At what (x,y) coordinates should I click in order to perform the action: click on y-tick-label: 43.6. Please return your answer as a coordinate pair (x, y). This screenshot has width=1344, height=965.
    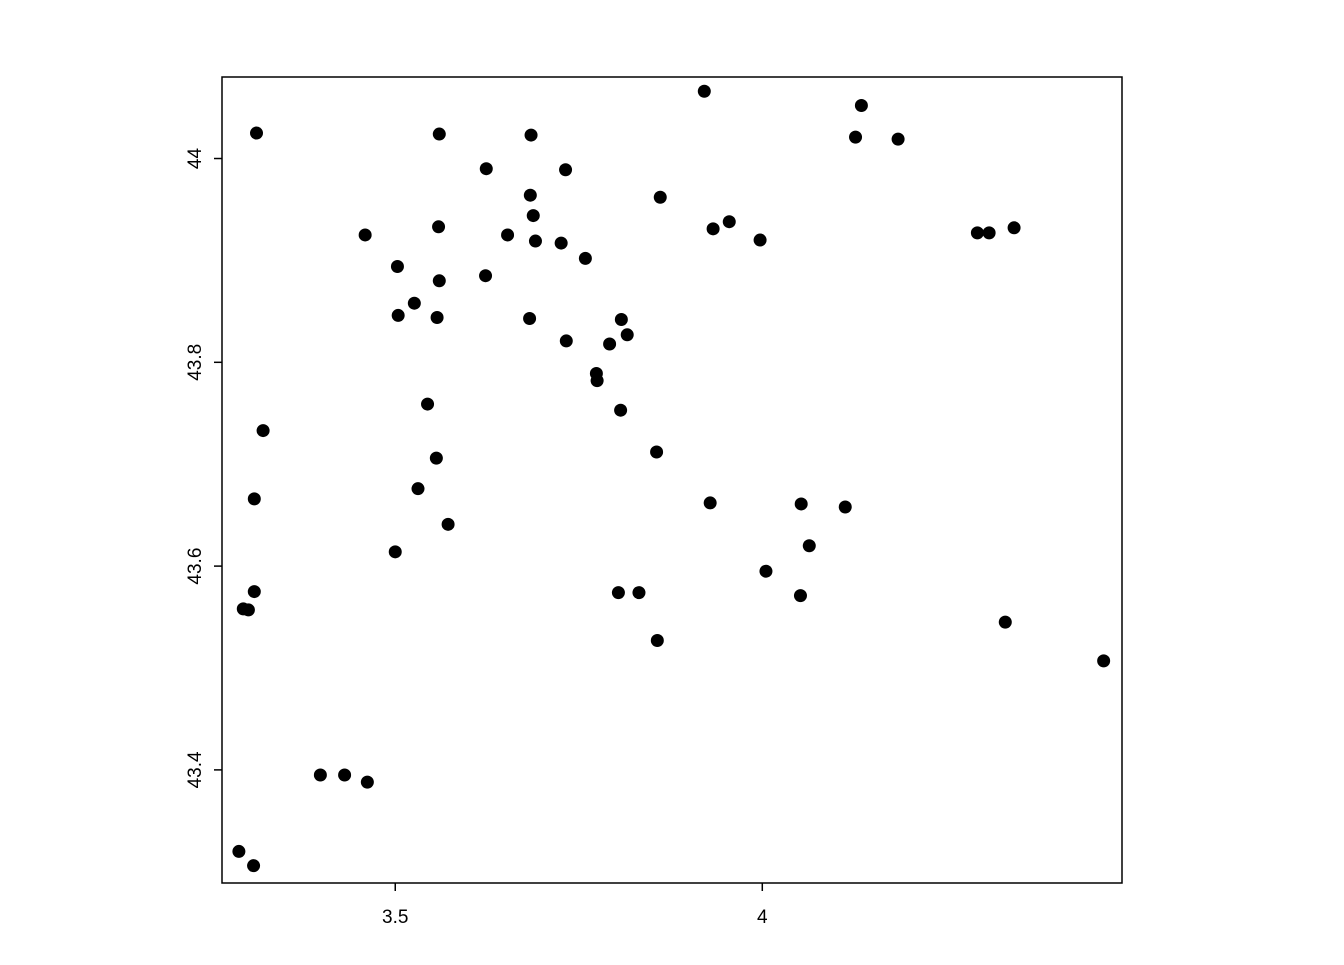
    Looking at the image, I should click on (195, 566).